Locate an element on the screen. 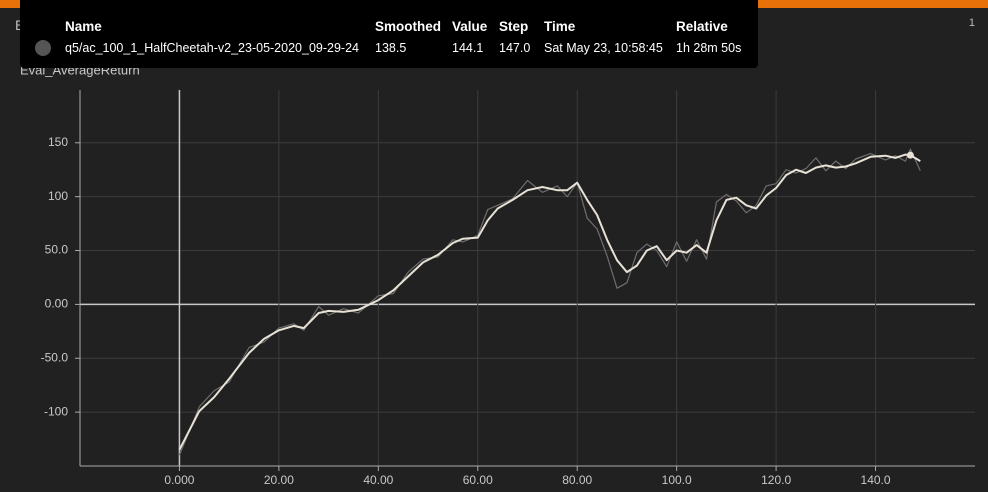 This screenshot has width=988, height=492. x-tick-label: 20.00 is located at coordinates (279, 480).